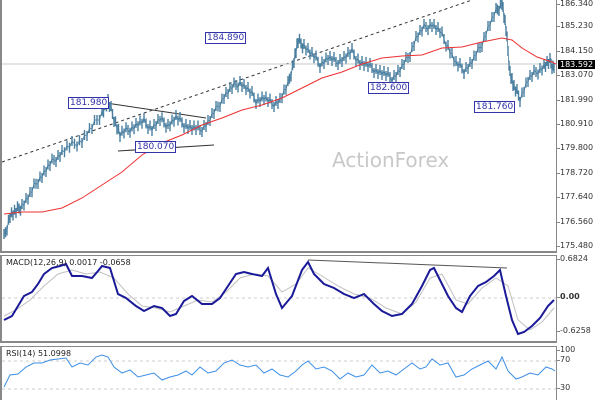  Describe the element at coordinates (575, 26) in the screenshot. I see `price-tick: 185.230` at that location.